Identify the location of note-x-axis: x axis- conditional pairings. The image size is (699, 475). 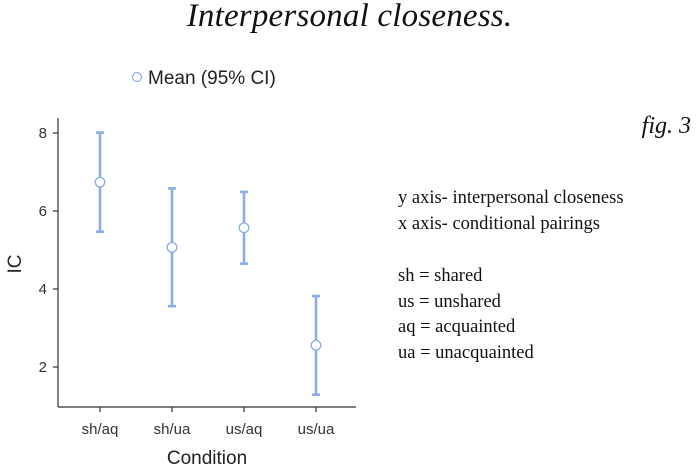
(499, 223).